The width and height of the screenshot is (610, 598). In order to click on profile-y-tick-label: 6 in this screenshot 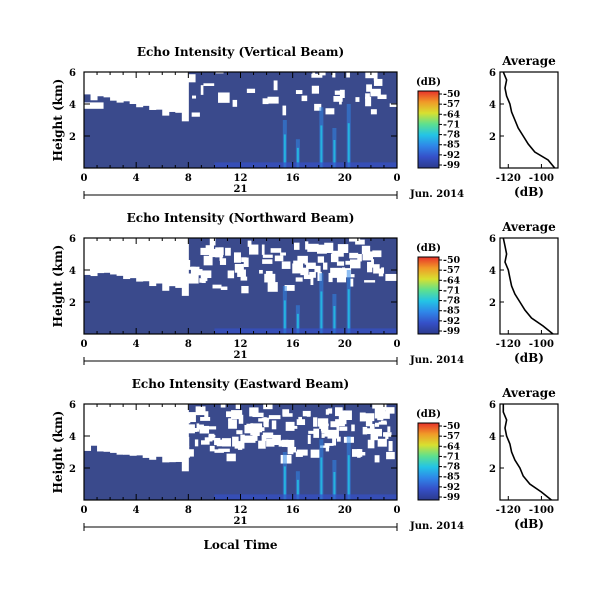, I will do `click(492, 405)`.